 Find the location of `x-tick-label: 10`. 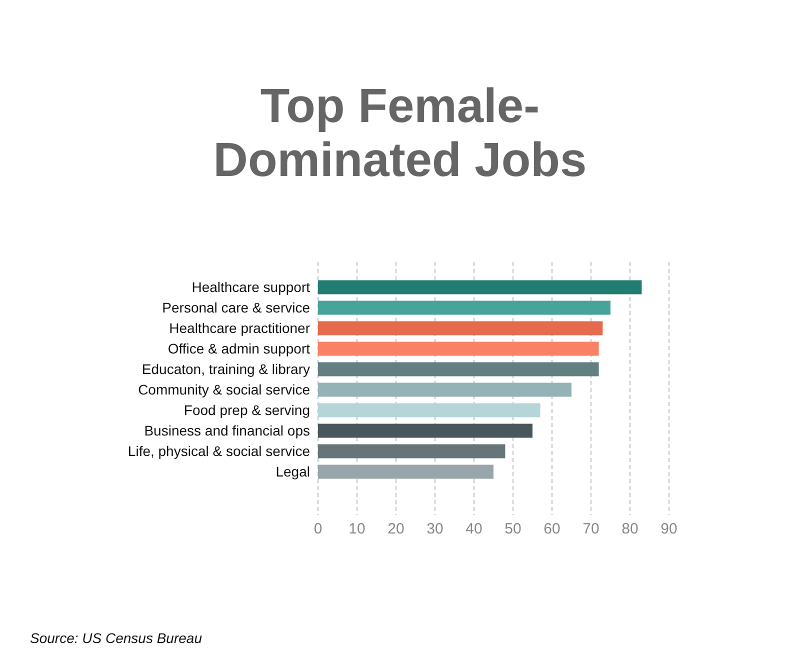

x-tick-label: 10 is located at coordinates (357, 529).